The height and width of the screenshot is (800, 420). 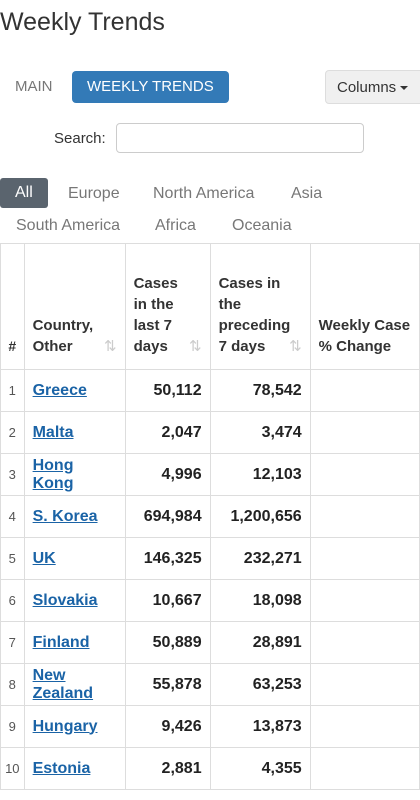 I want to click on header-line: last 7, so click(x=152, y=325).